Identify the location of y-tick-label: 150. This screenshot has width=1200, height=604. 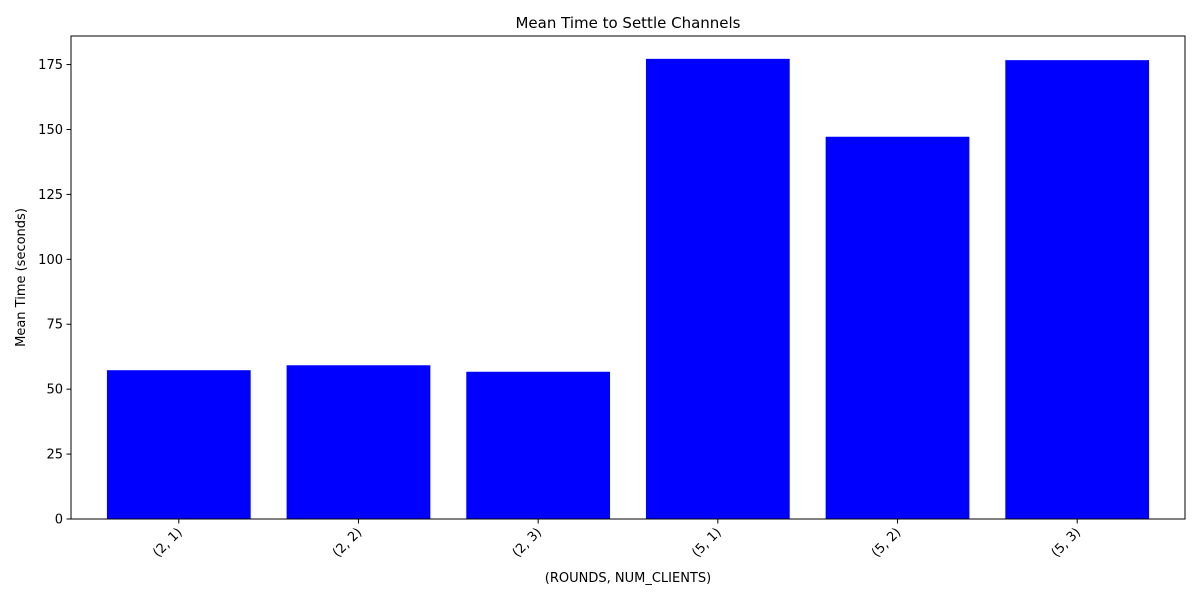
(50, 130).